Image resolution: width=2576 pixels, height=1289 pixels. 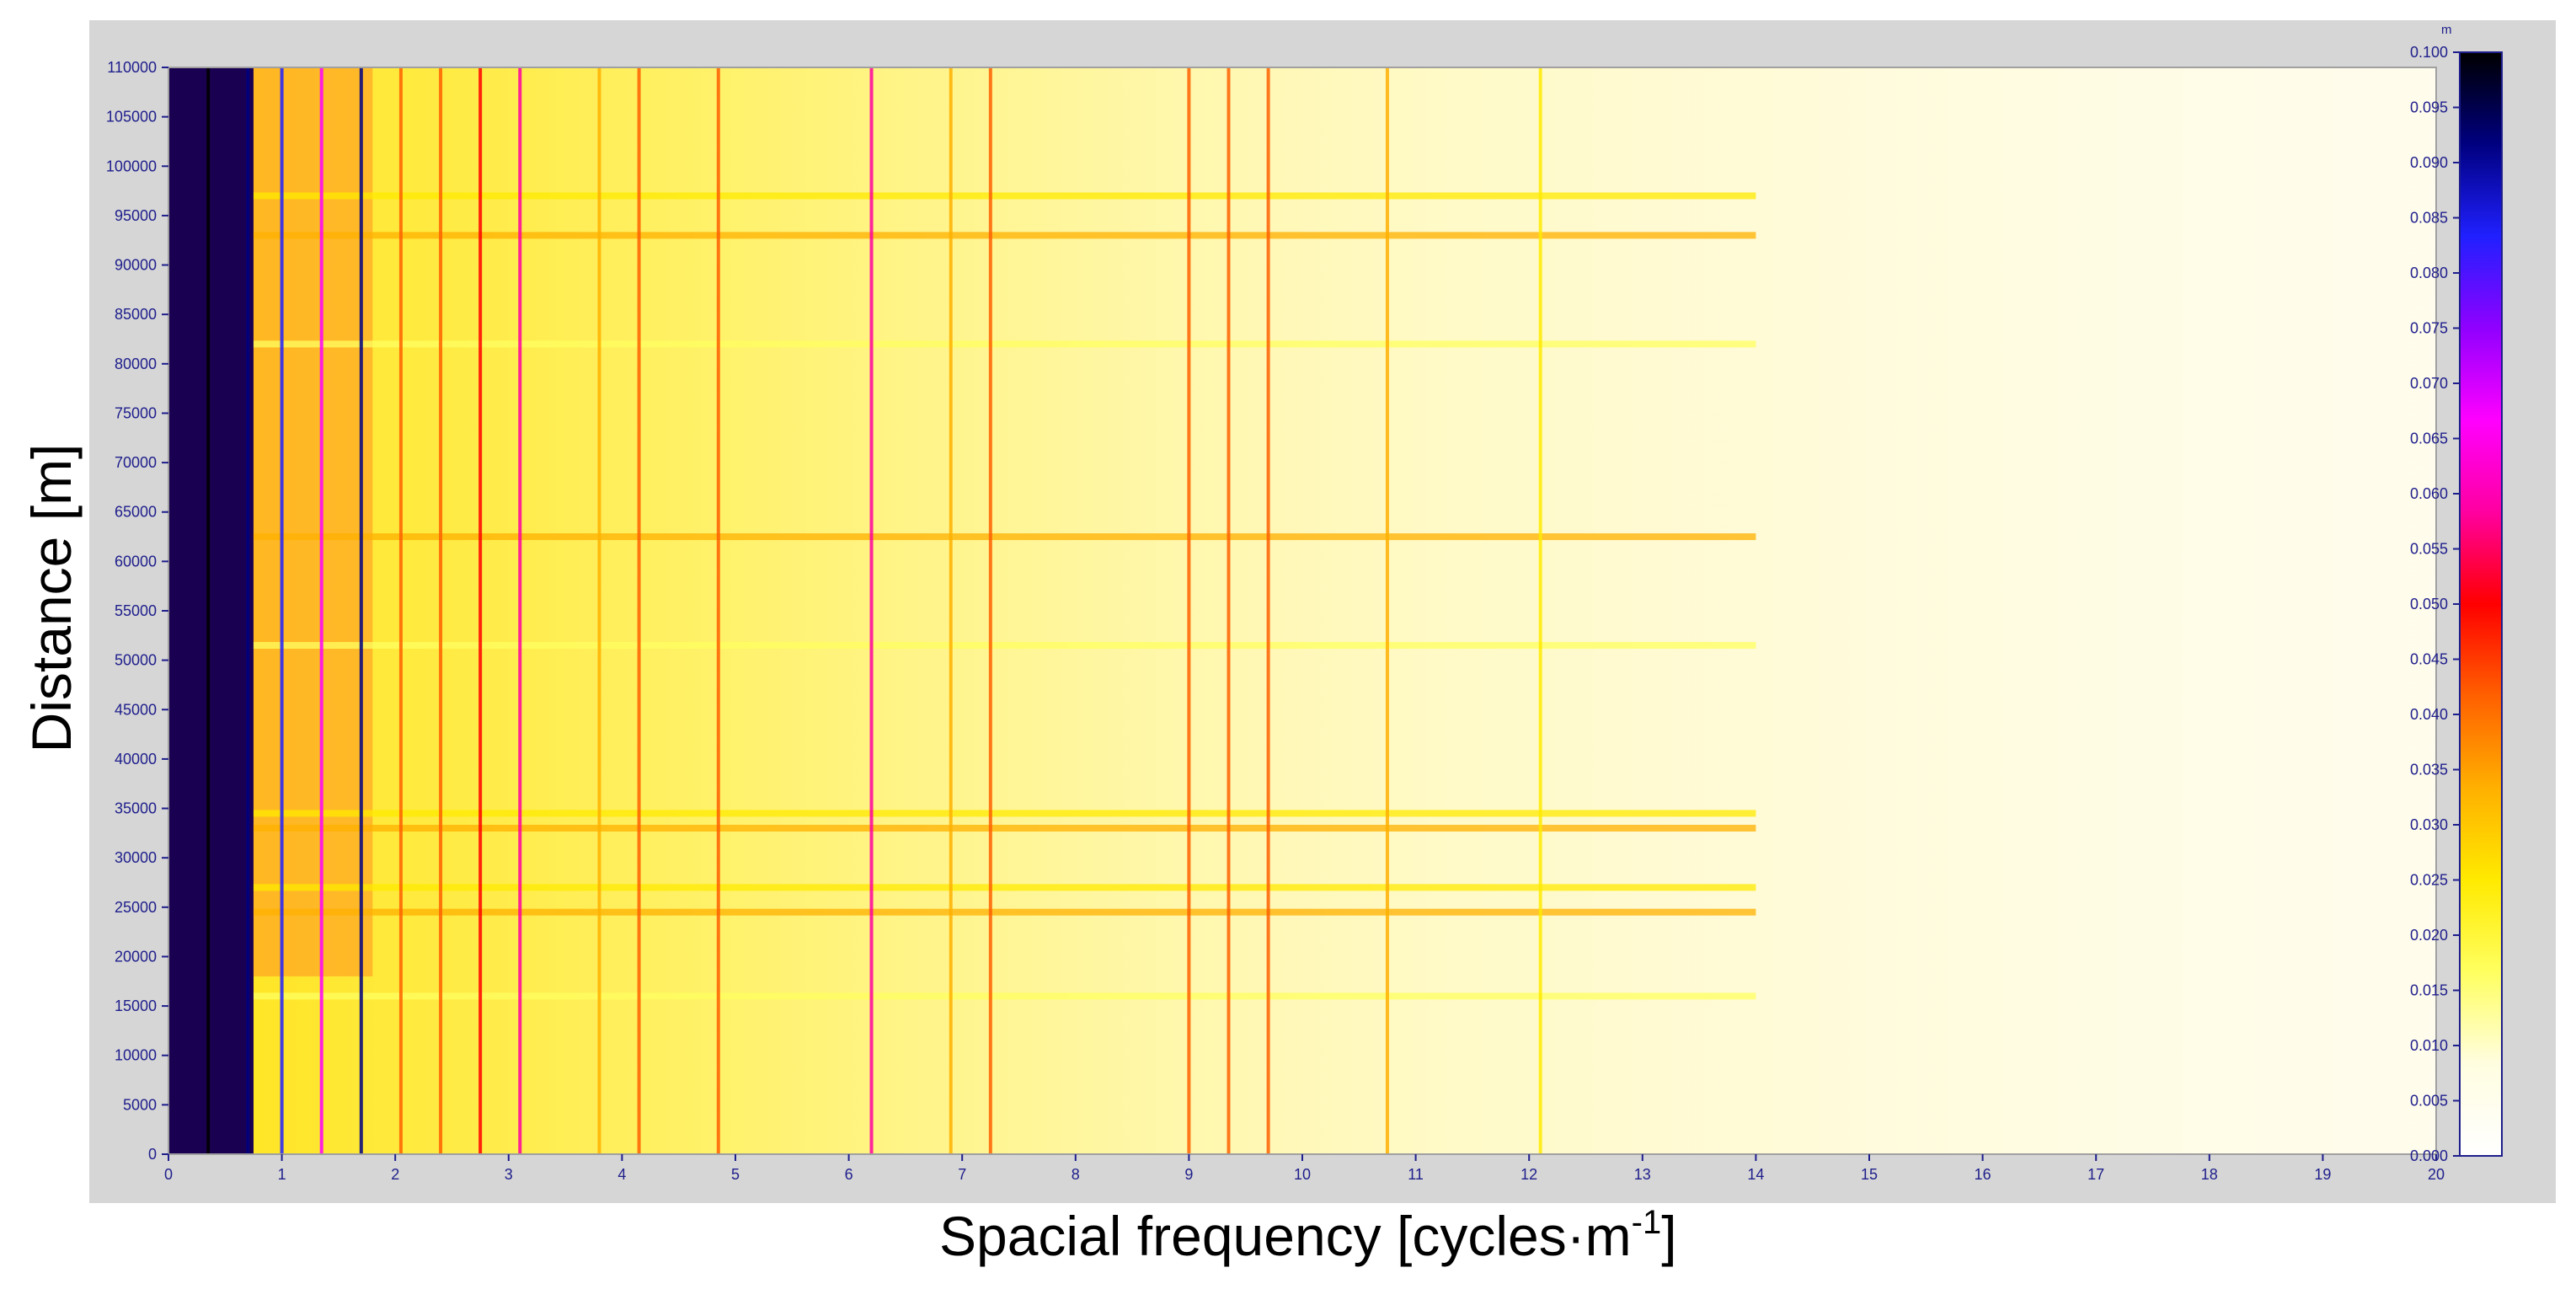 What do you see at coordinates (136, 759) in the screenshot?
I see `y-tick-label: 40000` at bounding box center [136, 759].